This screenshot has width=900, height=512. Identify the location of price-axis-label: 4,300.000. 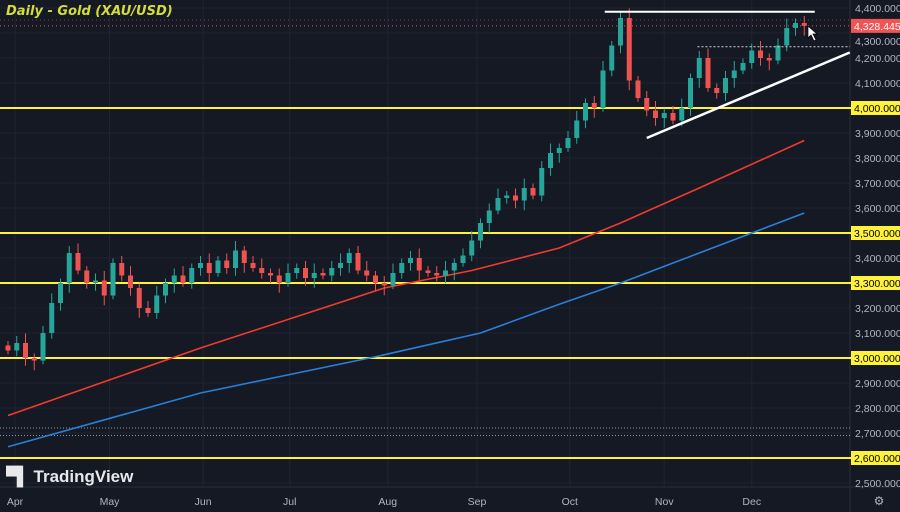
(877, 42).